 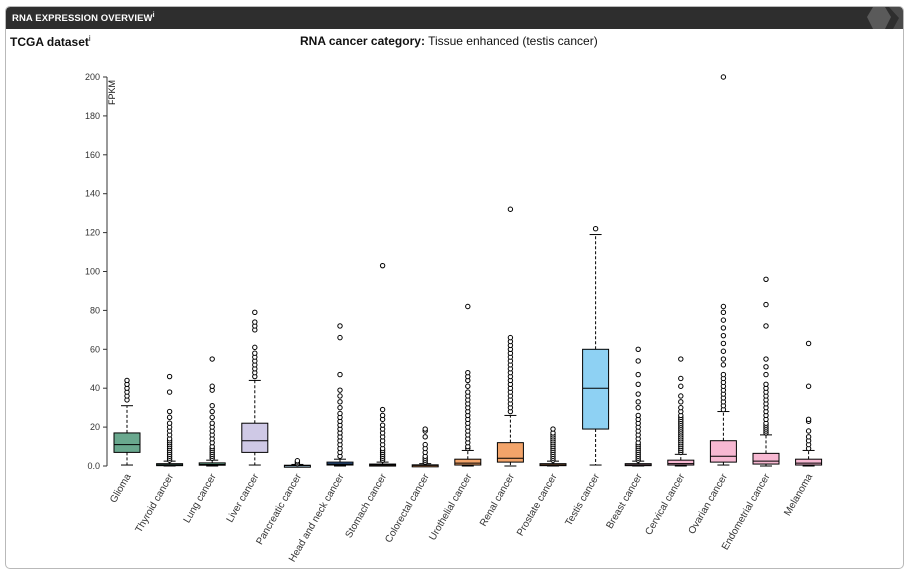 I want to click on panel-info-icon: i, so click(x=153, y=15).